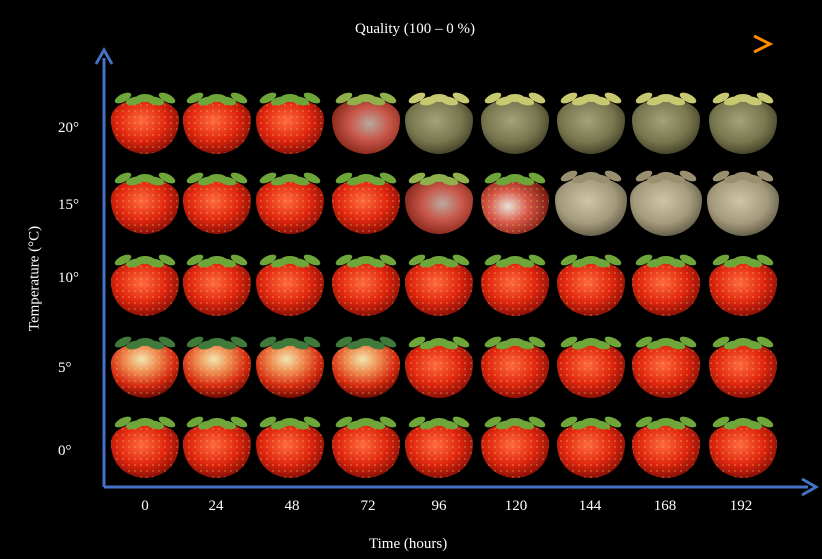 The width and height of the screenshot is (822, 559). Describe the element at coordinates (810, 487) in the screenshot. I see `x-axis-arrowhead` at that location.